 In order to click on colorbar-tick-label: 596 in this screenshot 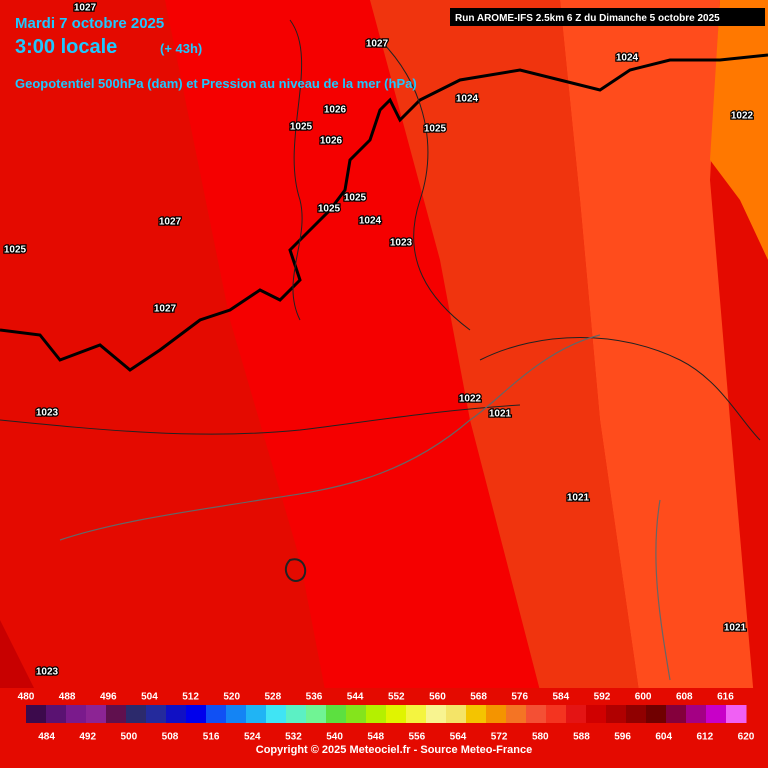, I will do `click(622, 737)`.